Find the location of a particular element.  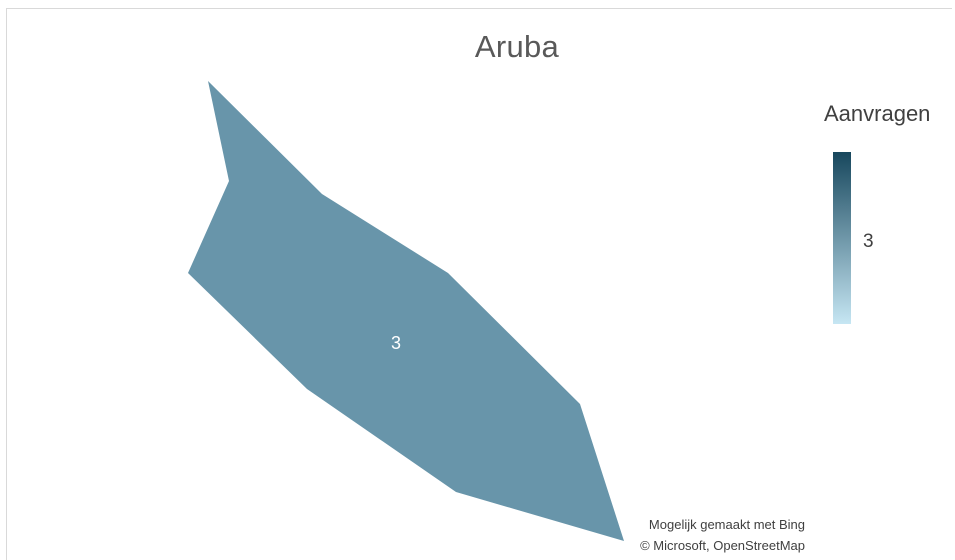

legend-title: Aanvragen is located at coordinates (877, 113).